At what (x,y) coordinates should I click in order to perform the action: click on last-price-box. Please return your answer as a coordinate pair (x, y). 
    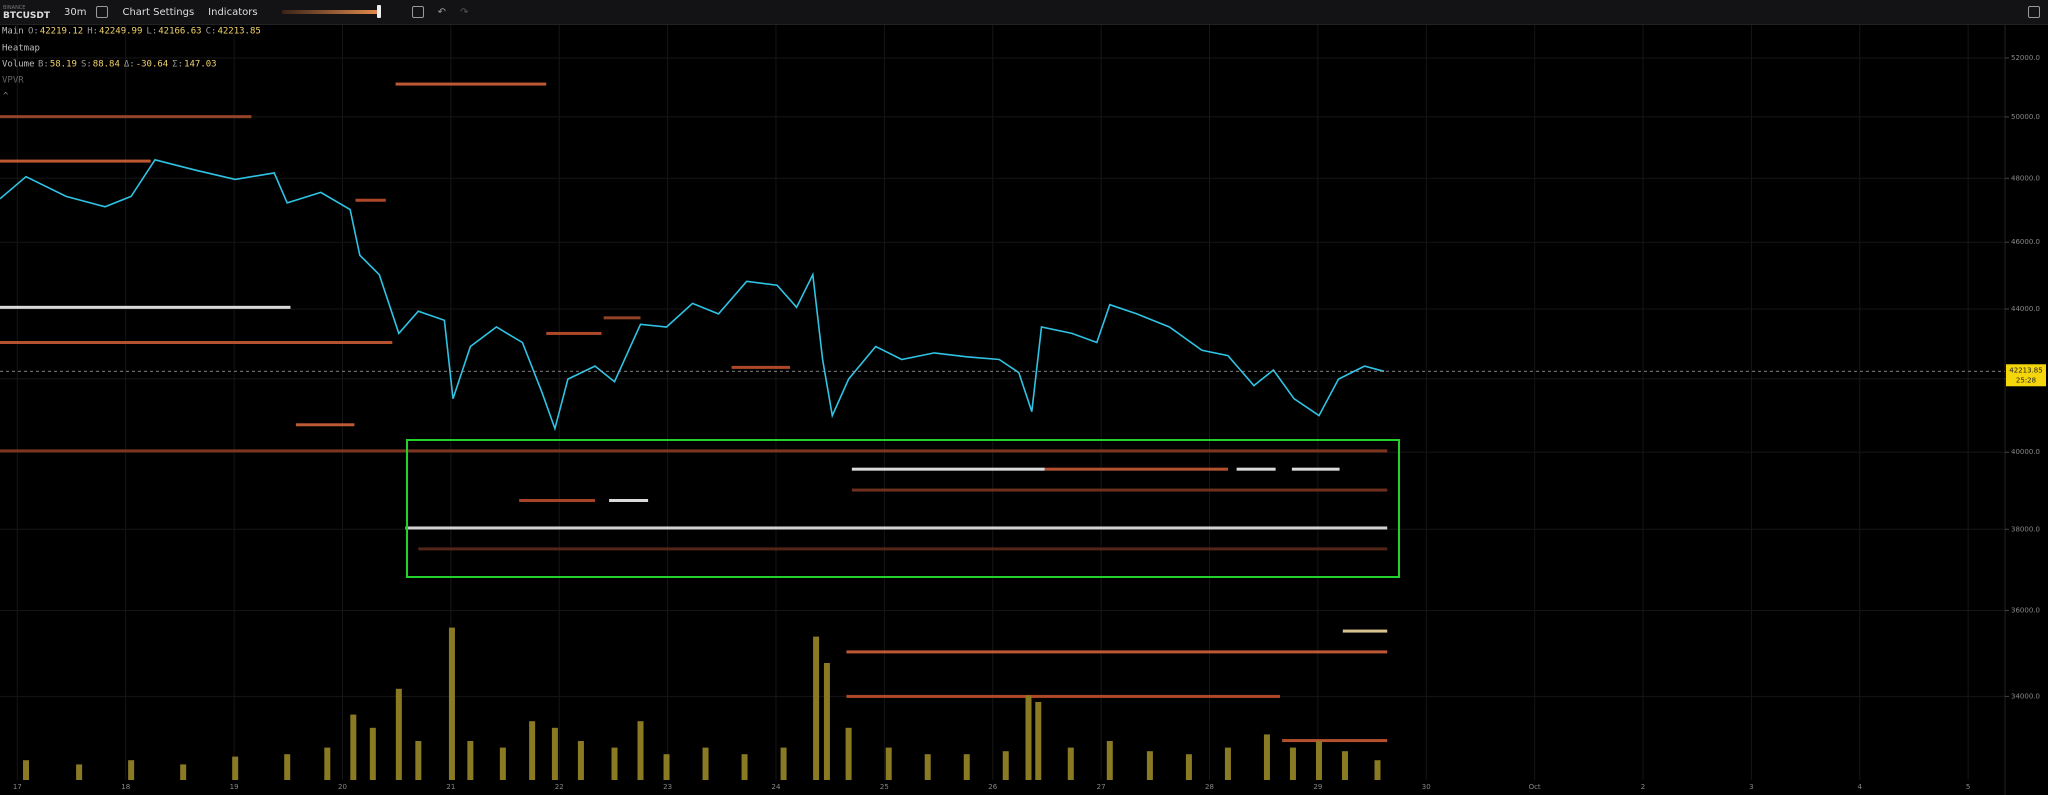
    Looking at the image, I should click on (2026, 375).